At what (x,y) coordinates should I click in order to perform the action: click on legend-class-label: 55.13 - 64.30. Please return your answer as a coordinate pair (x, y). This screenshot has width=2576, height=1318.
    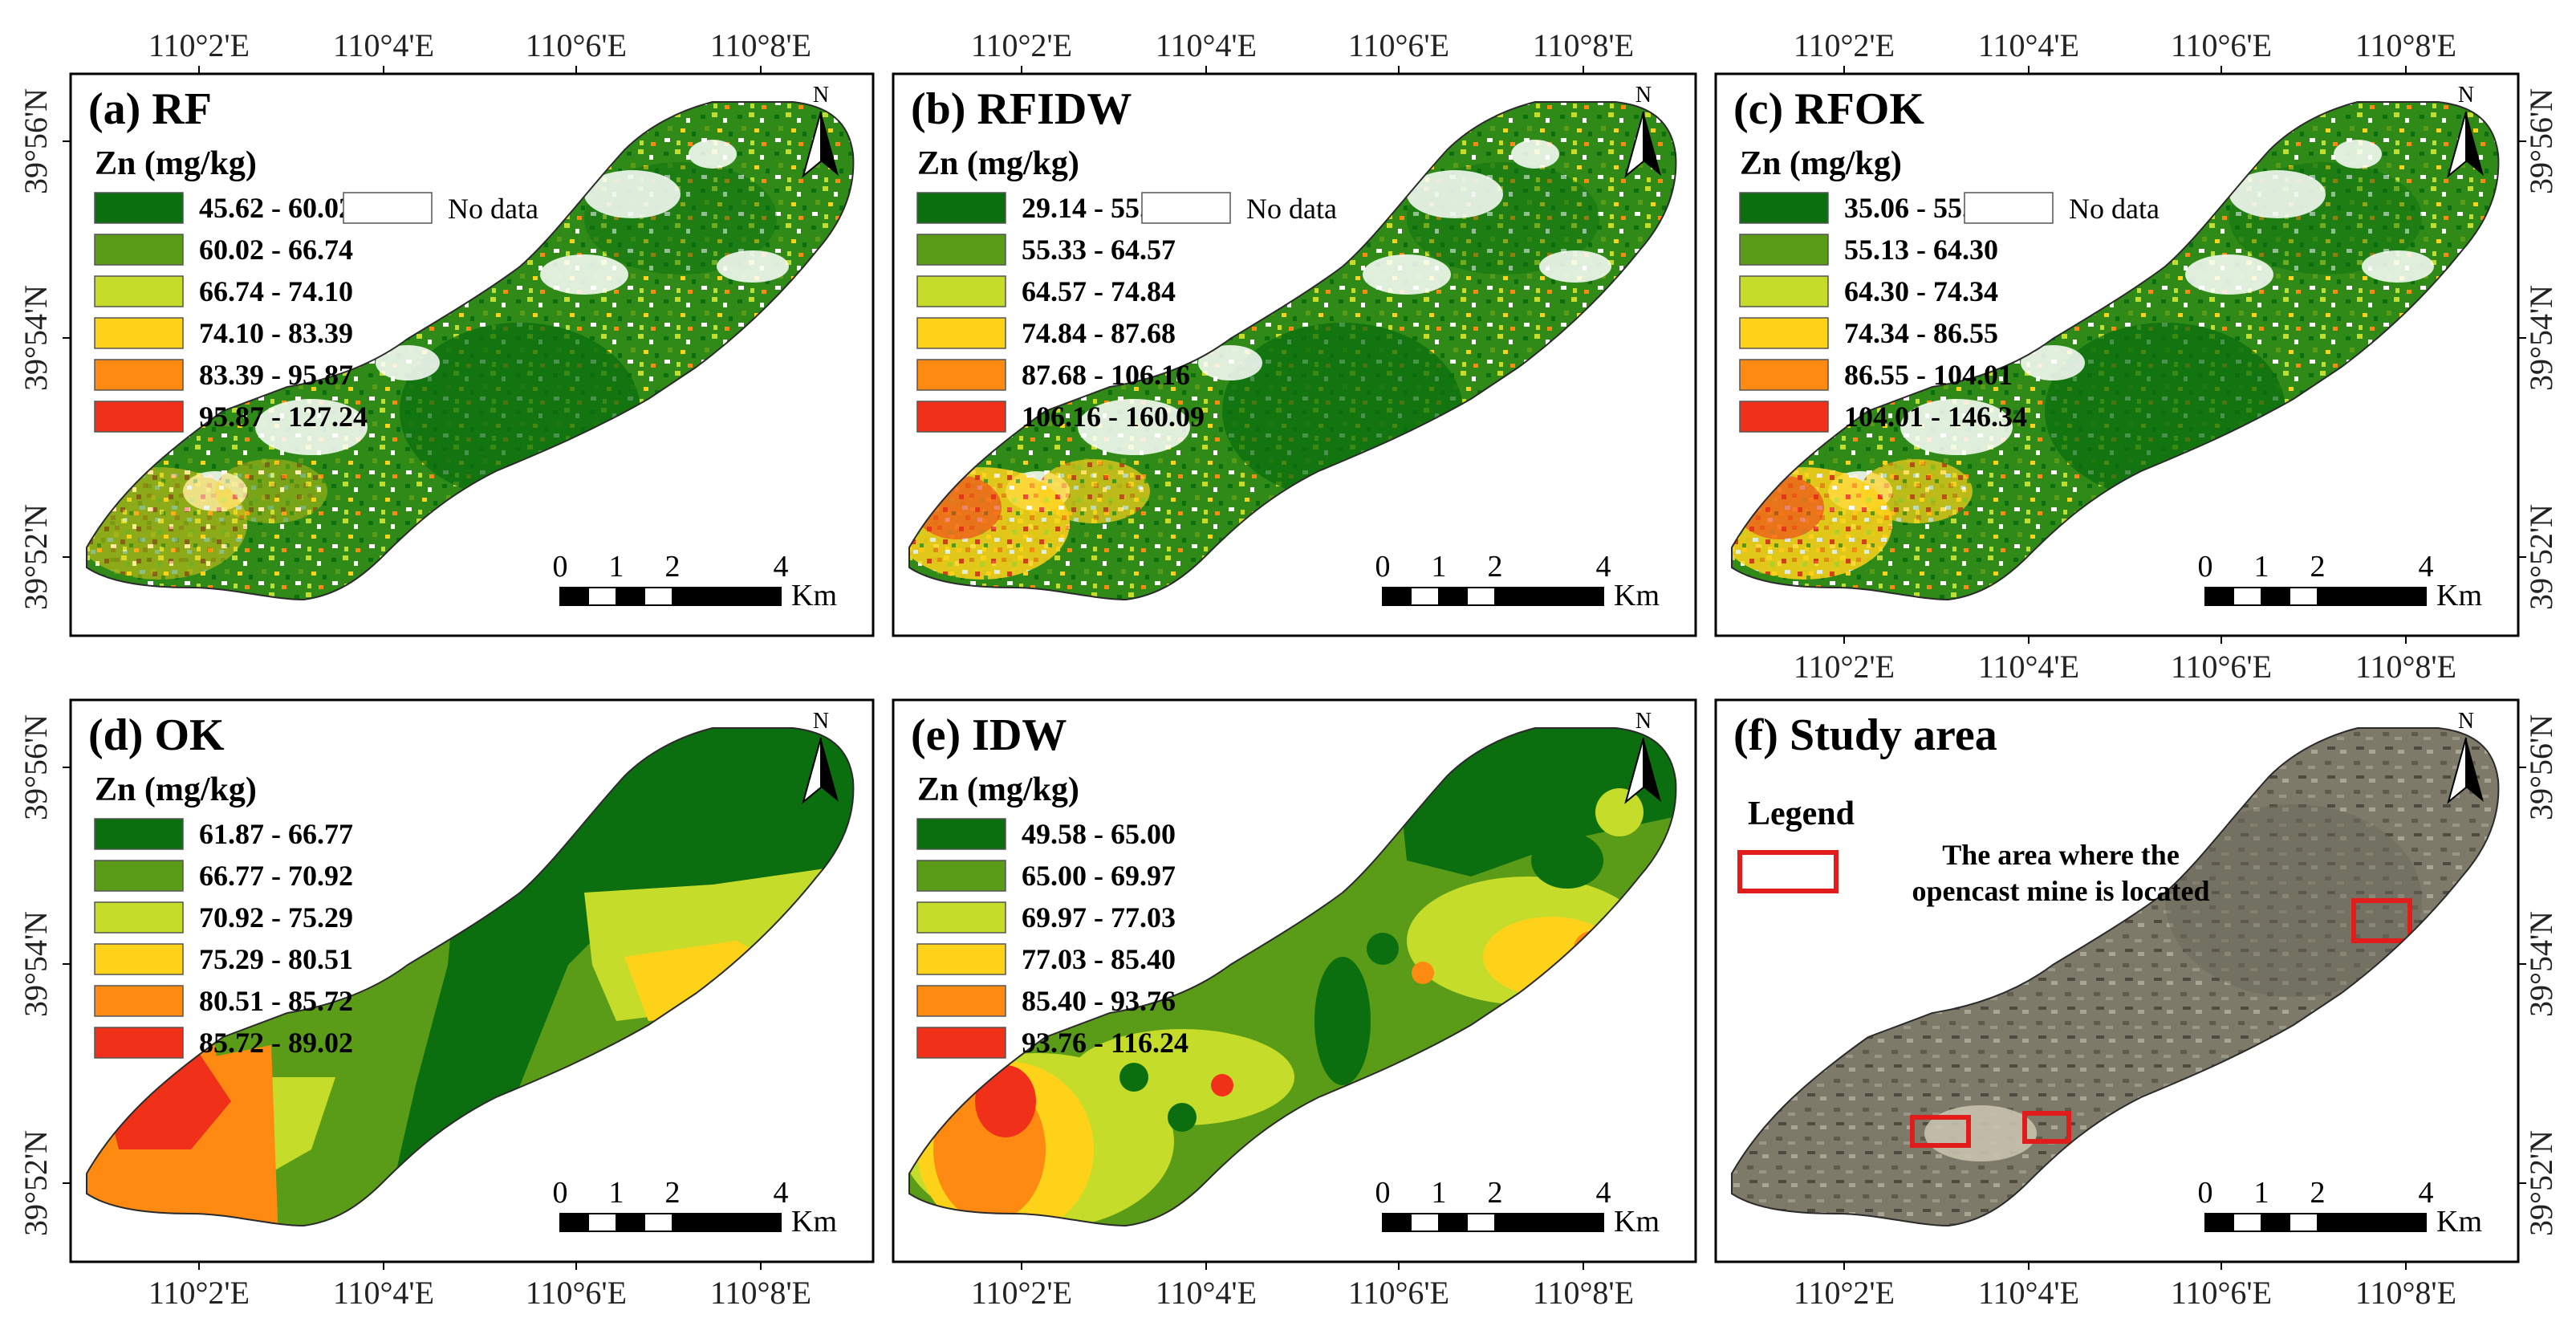
    Looking at the image, I should click on (1921, 250).